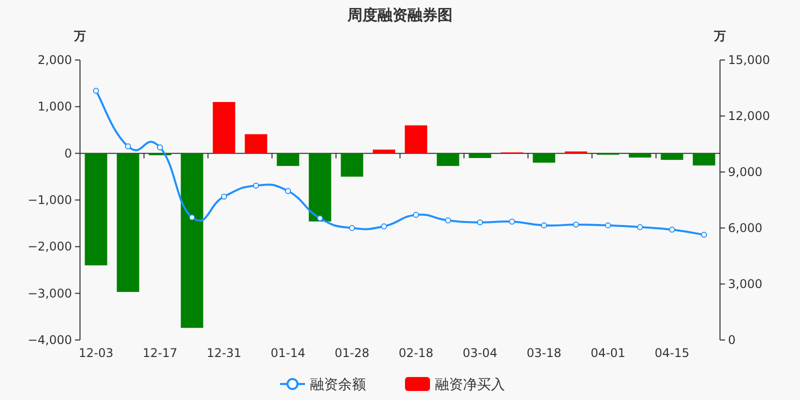 Image resolution: width=800 pixels, height=400 pixels. I want to click on x-tick-label: 01-28, so click(352, 353).